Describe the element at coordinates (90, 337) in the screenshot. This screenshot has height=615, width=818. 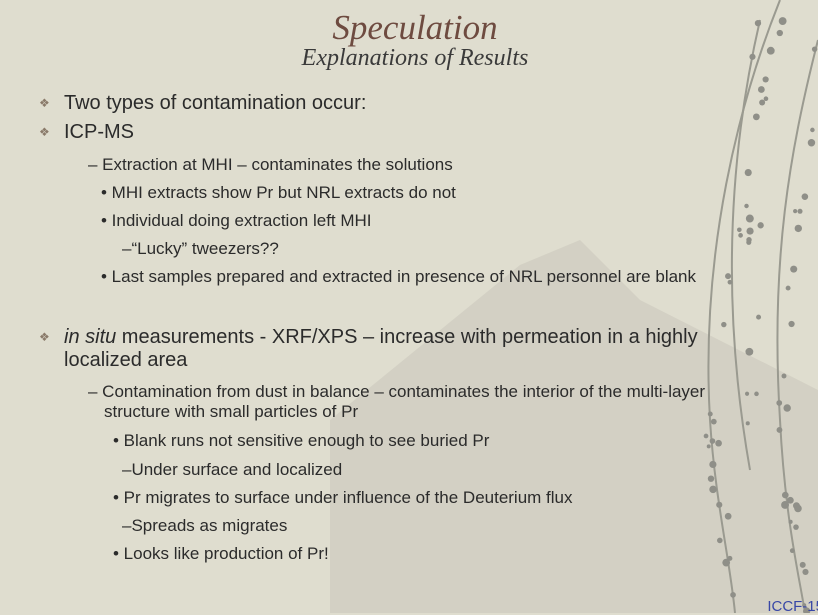
I see `italic-term: in situ` at that location.